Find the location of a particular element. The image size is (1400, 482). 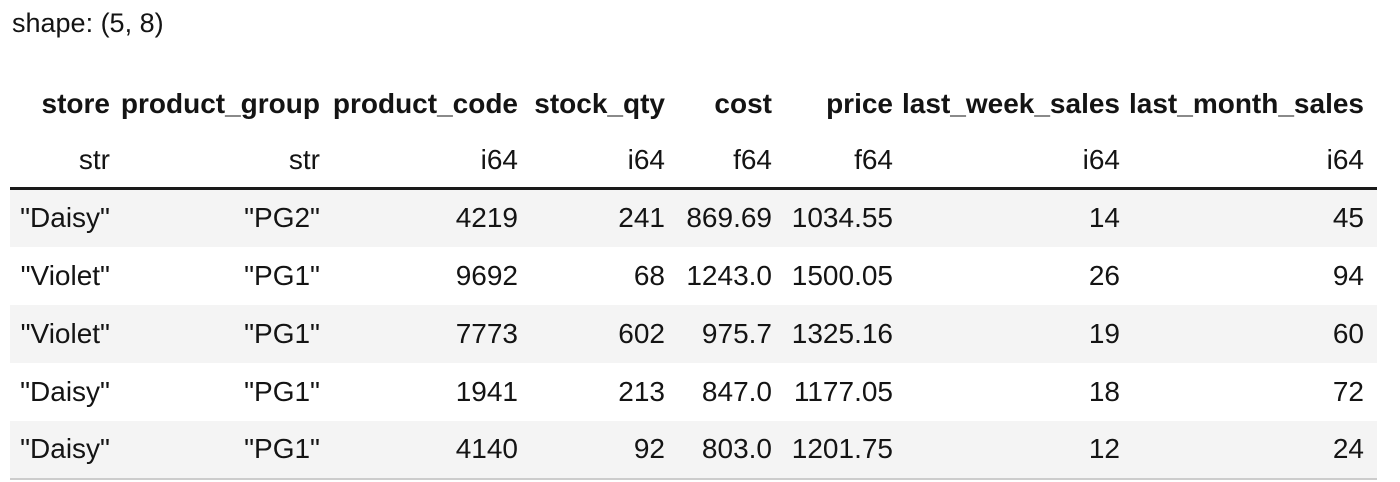

table-cell-last_month_sales: 94 is located at coordinates (1348, 275).